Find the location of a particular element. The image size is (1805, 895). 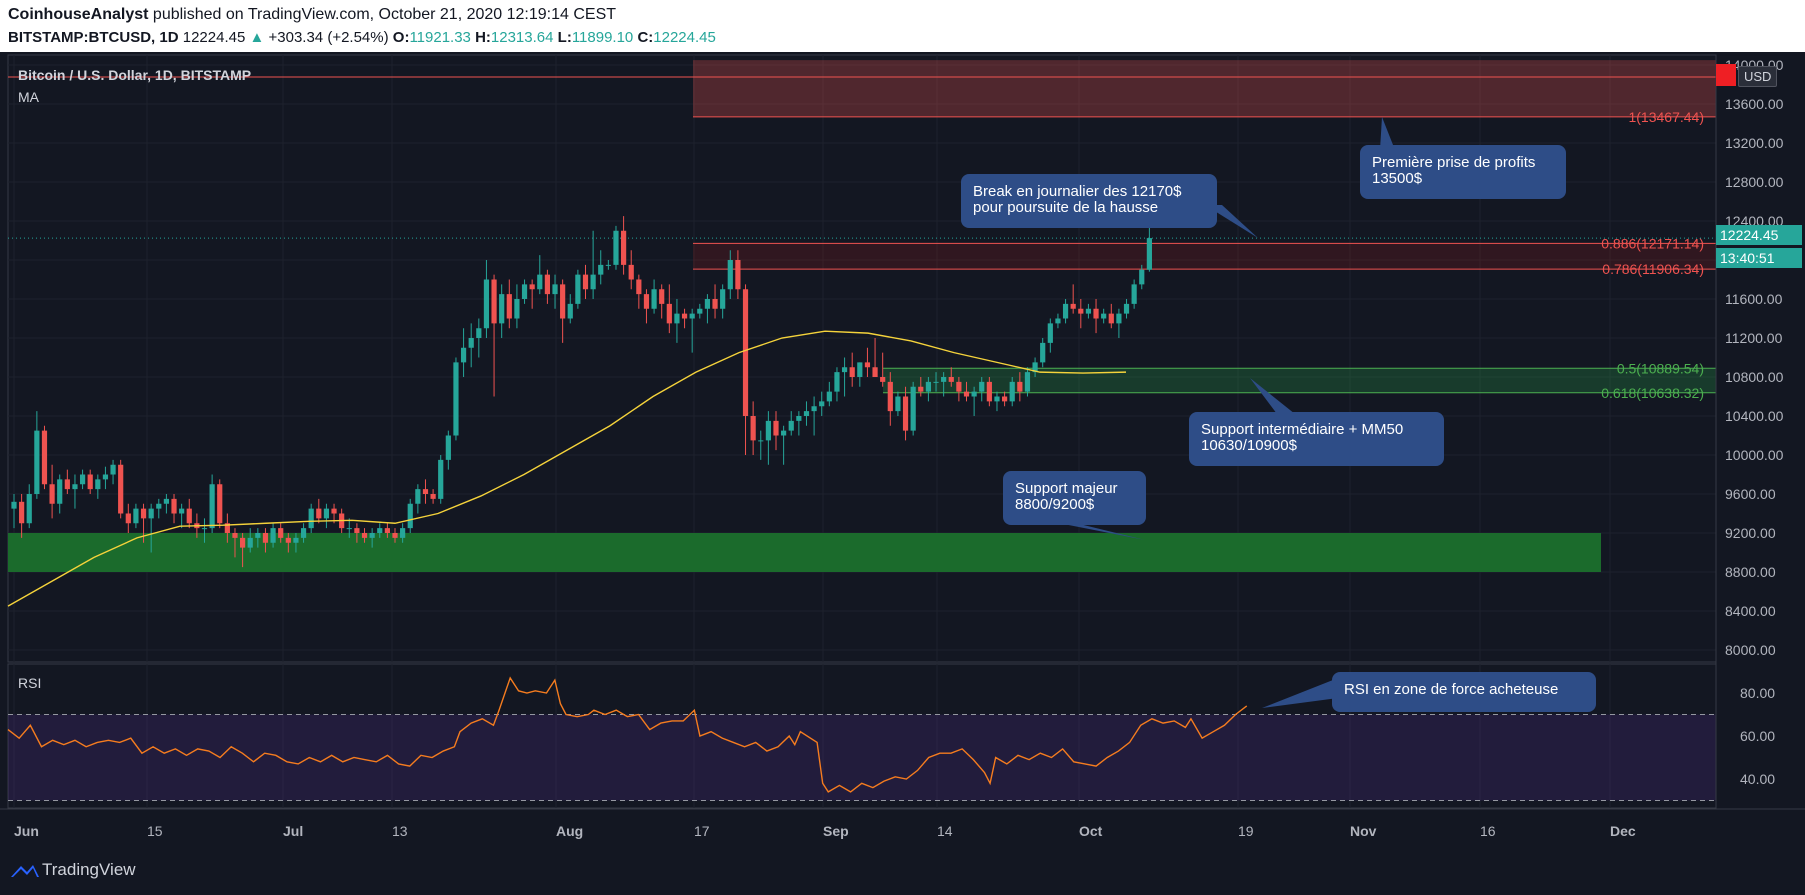

y-tick-label: 9600.00 is located at coordinates (1750, 494).